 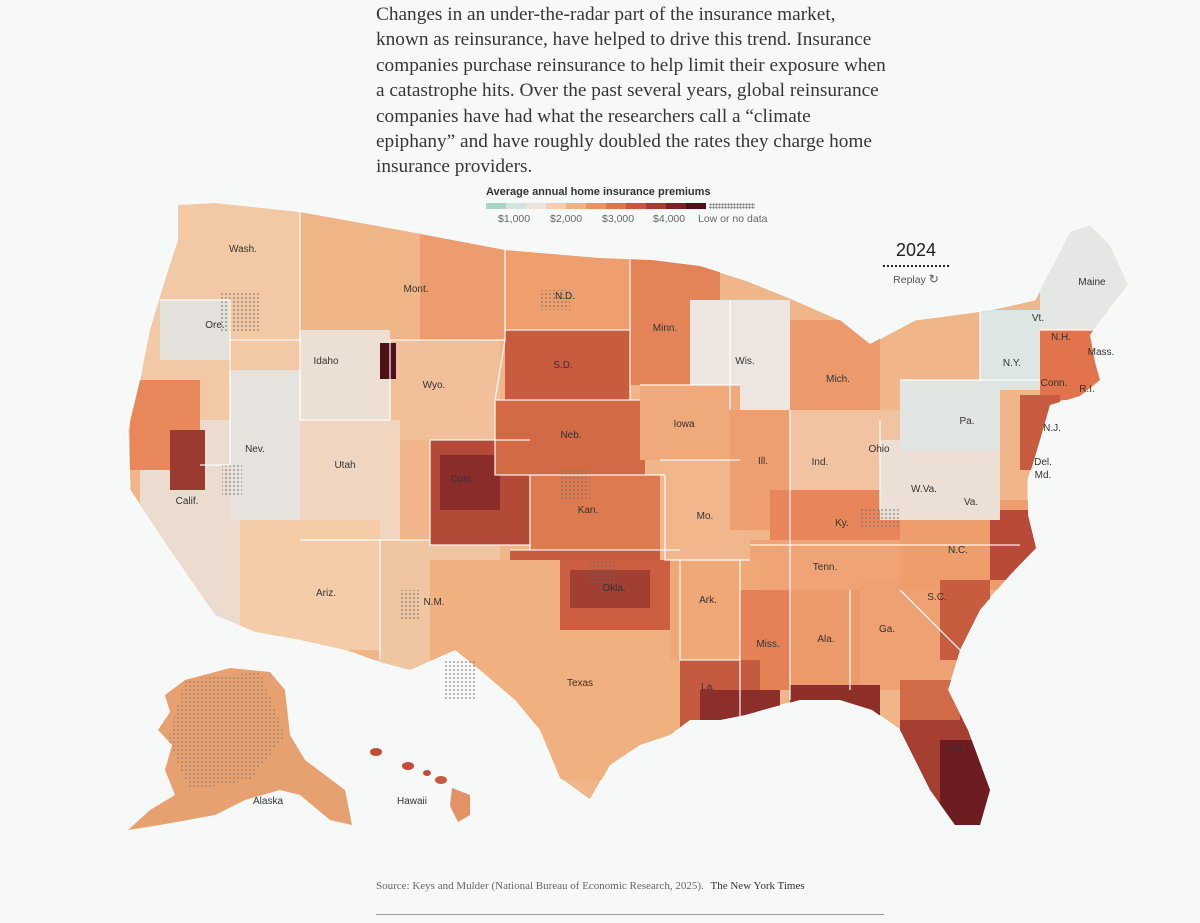 What do you see at coordinates (1087, 389) in the screenshot?
I see `state-label: R.I.` at bounding box center [1087, 389].